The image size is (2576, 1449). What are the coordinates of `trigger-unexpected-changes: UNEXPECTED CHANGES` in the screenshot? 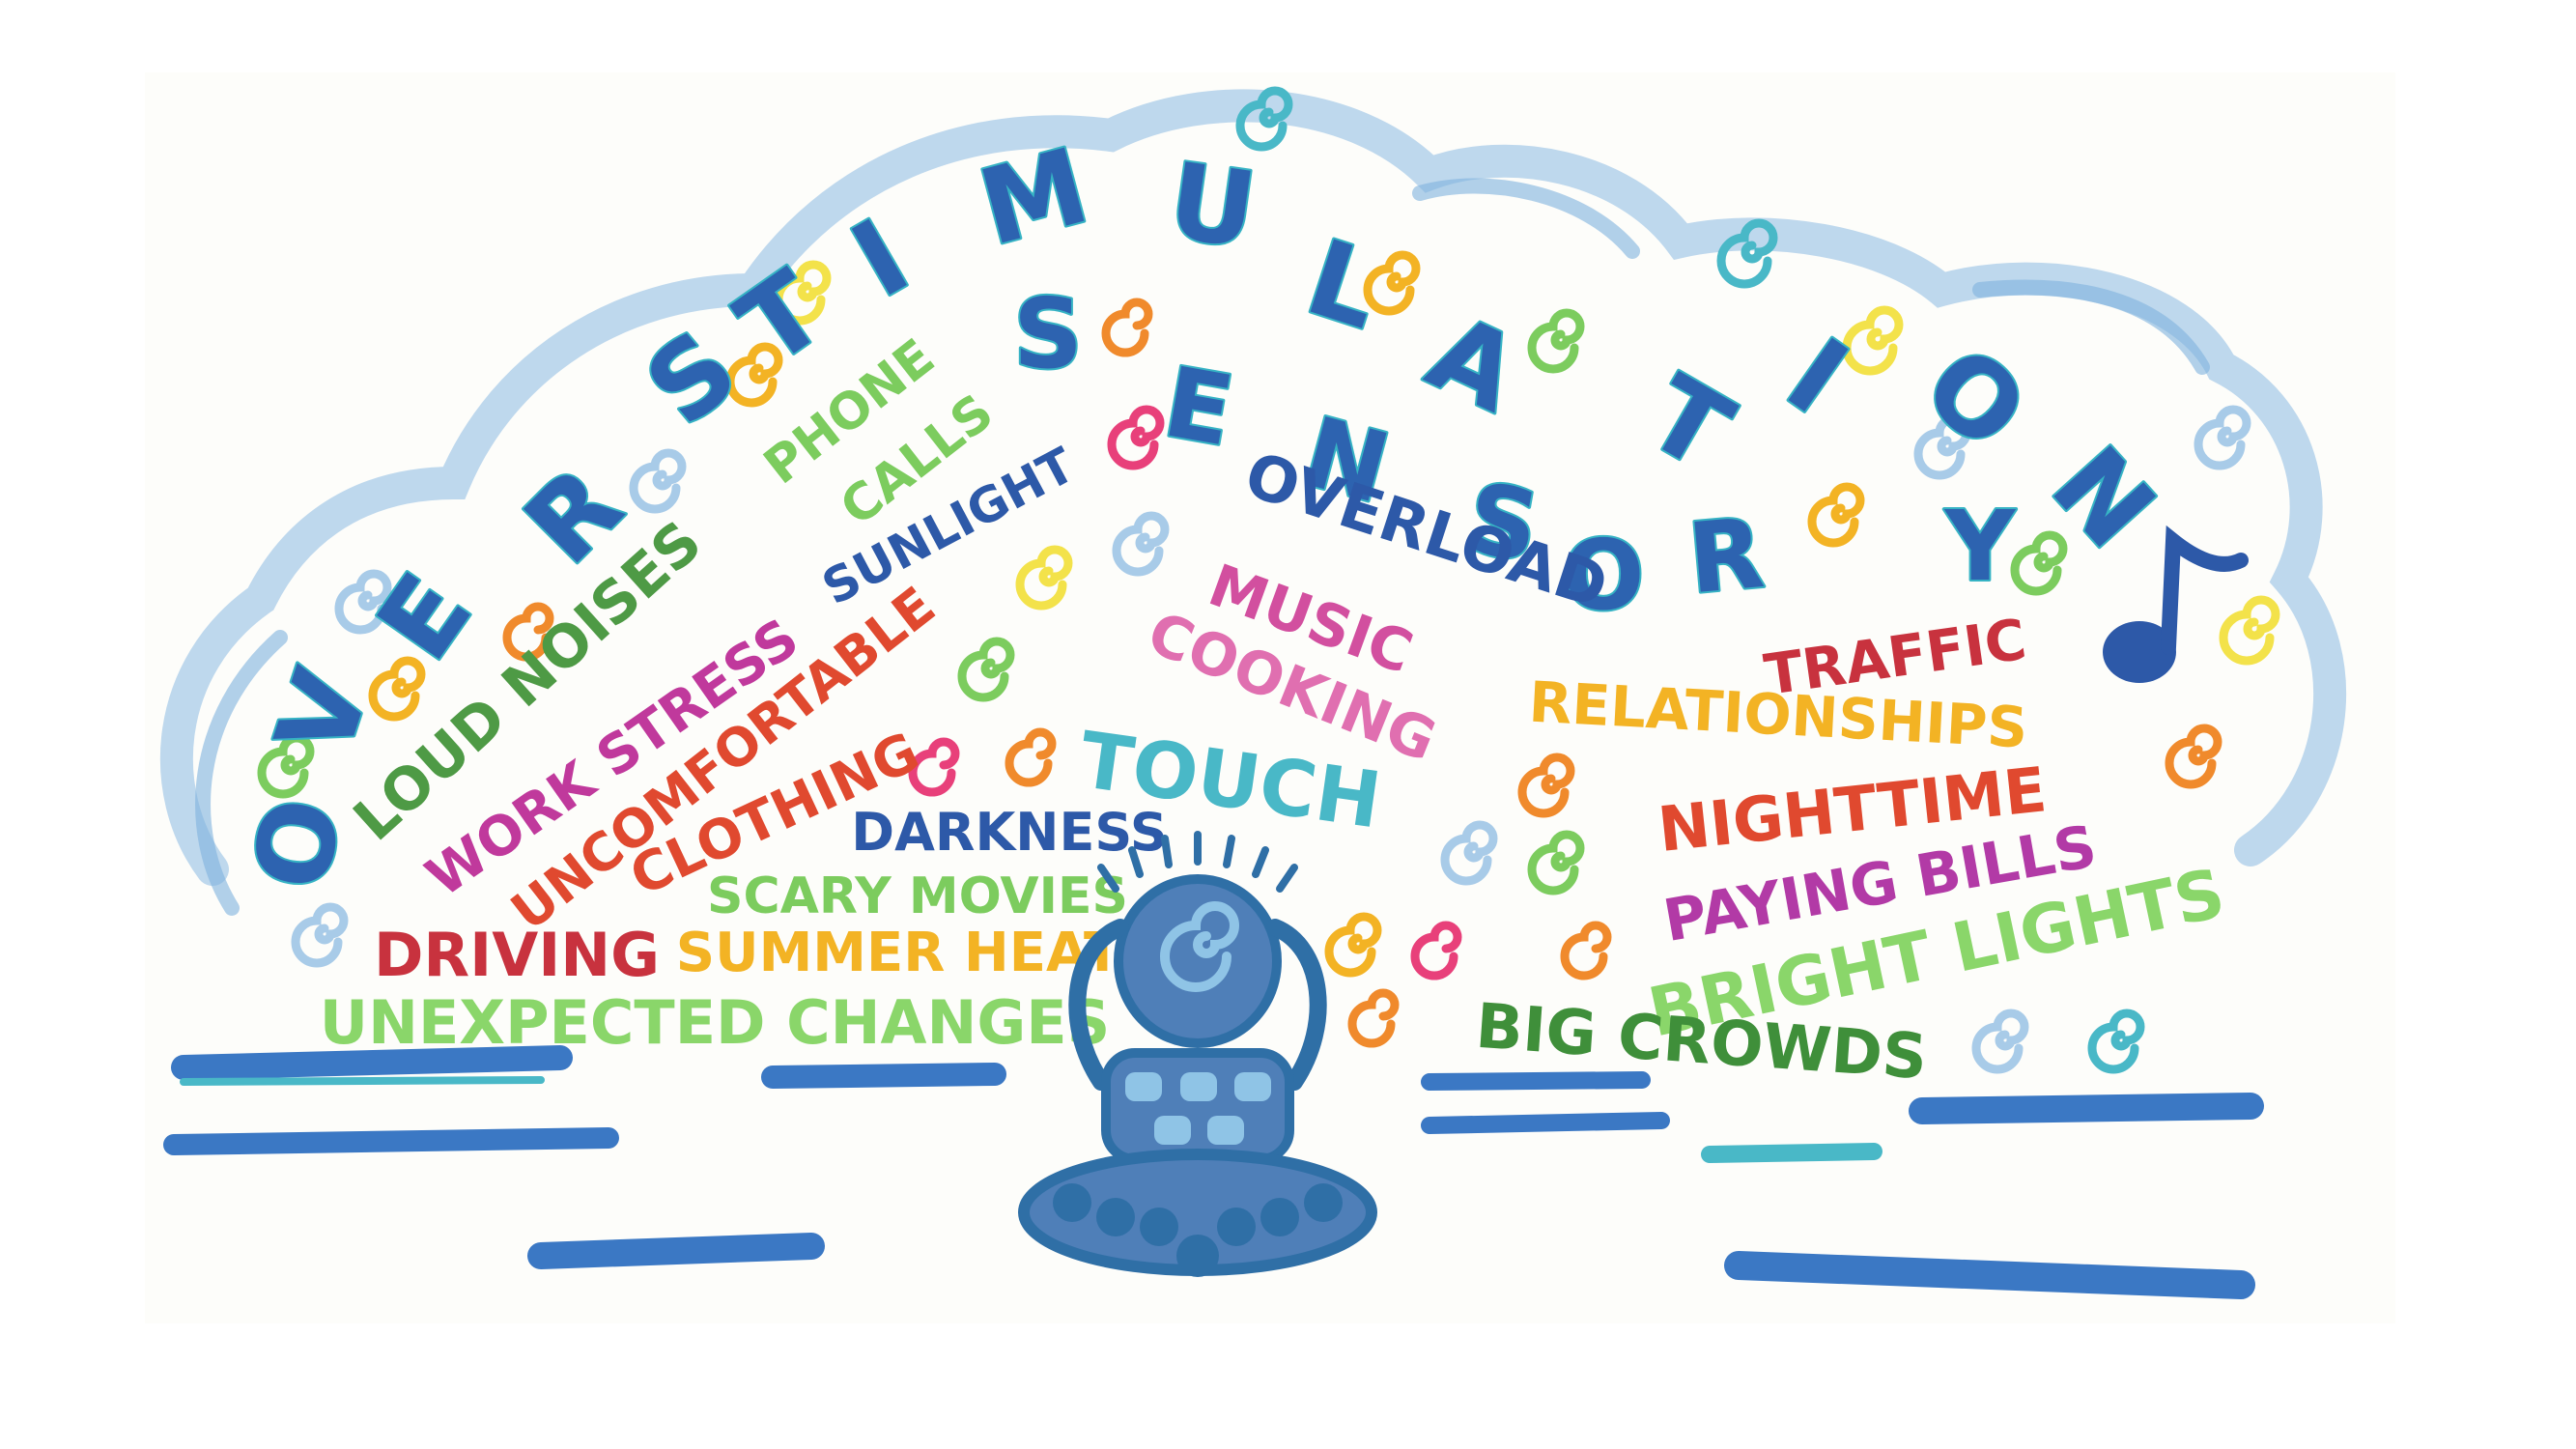 It's located at (715, 1022).